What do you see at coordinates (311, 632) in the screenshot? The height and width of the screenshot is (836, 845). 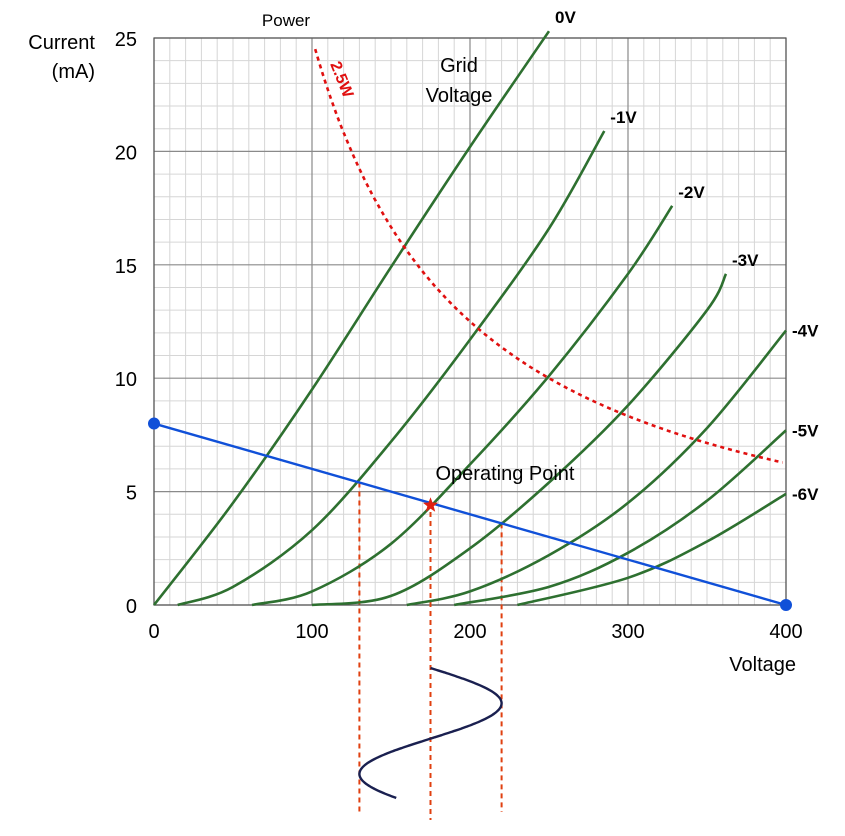 I see `x-tick-label: 100` at bounding box center [311, 632].